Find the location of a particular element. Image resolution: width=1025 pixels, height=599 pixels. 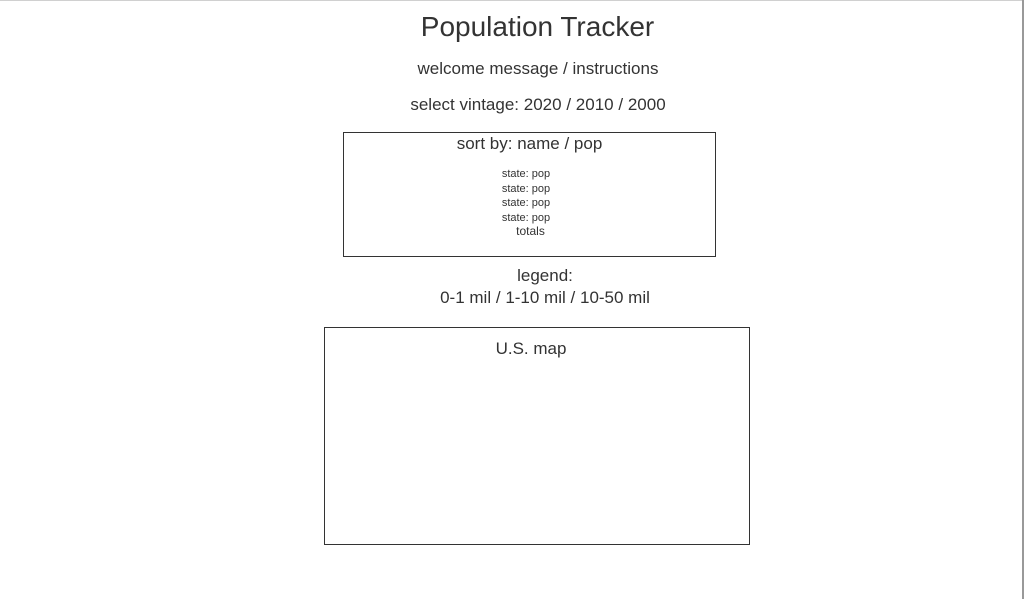

totals-row: totals is located at coordinates (530, 231).